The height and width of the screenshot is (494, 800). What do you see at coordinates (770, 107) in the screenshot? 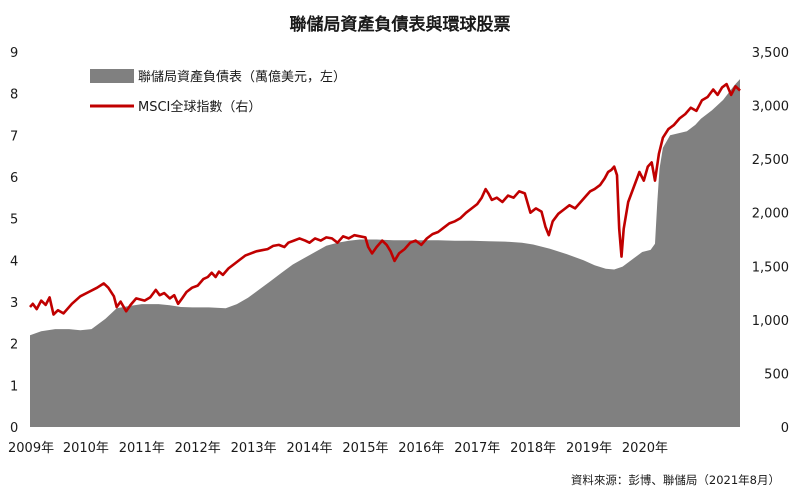
I see `y-right-tick-label: 3,000` at bounding box center [770, 107].